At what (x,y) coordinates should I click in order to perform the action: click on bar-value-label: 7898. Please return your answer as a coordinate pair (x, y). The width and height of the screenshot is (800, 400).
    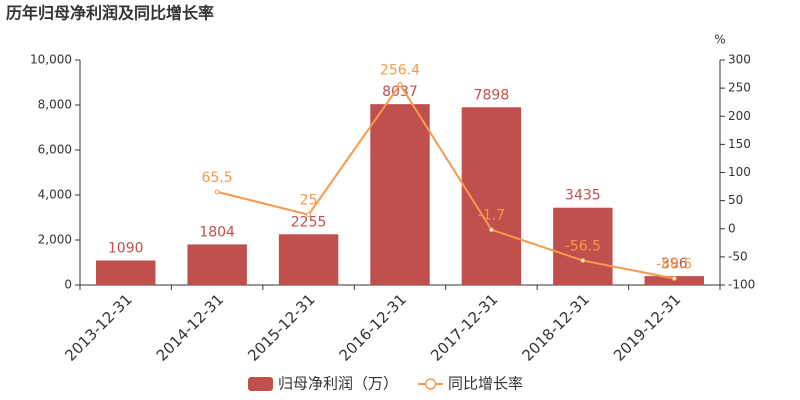
    Looking at the image, I should click on (492, 95).